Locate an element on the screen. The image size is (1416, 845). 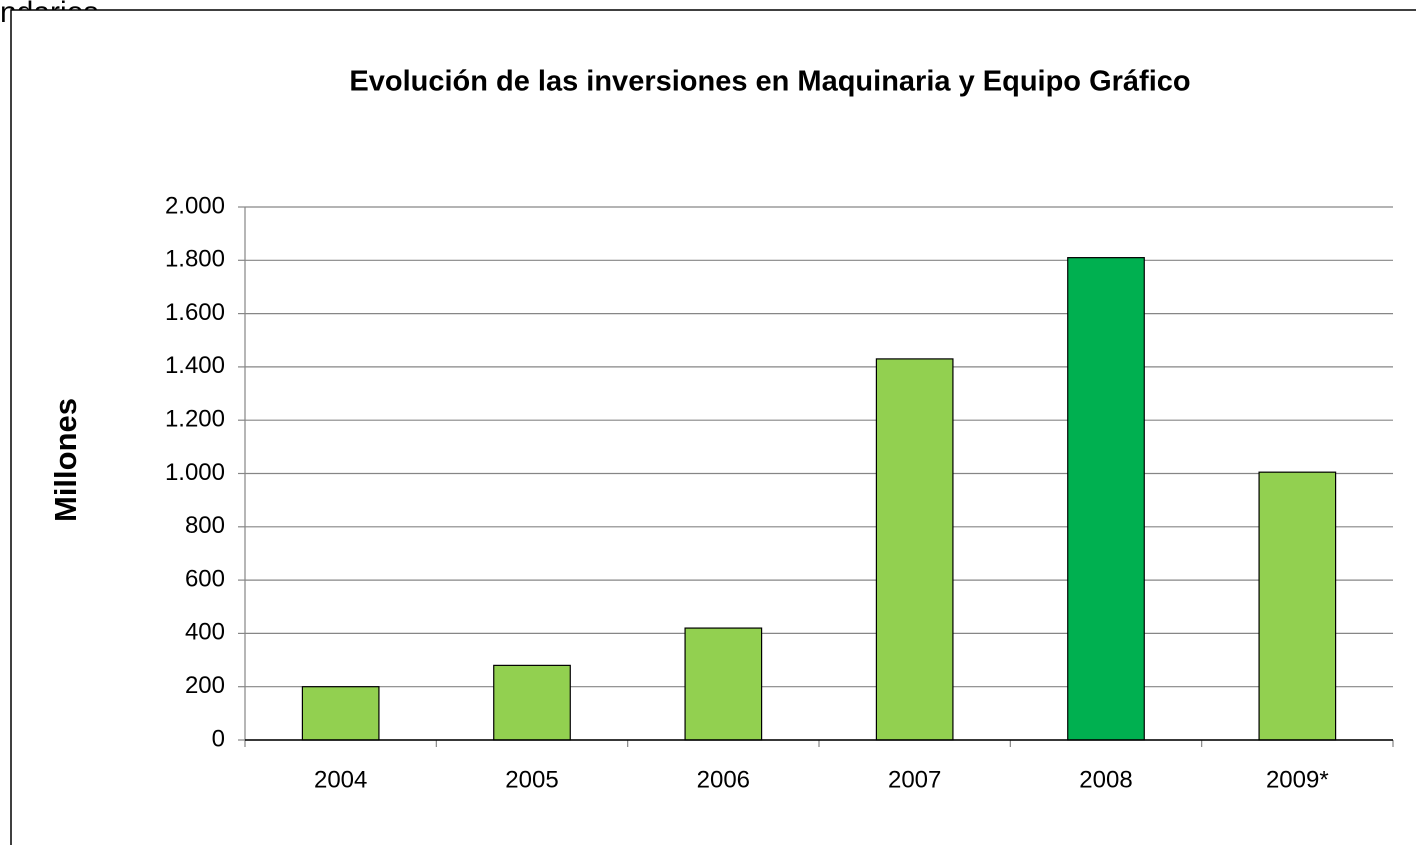
x-tick-label: 2006 is located at coordinates (723, 779).